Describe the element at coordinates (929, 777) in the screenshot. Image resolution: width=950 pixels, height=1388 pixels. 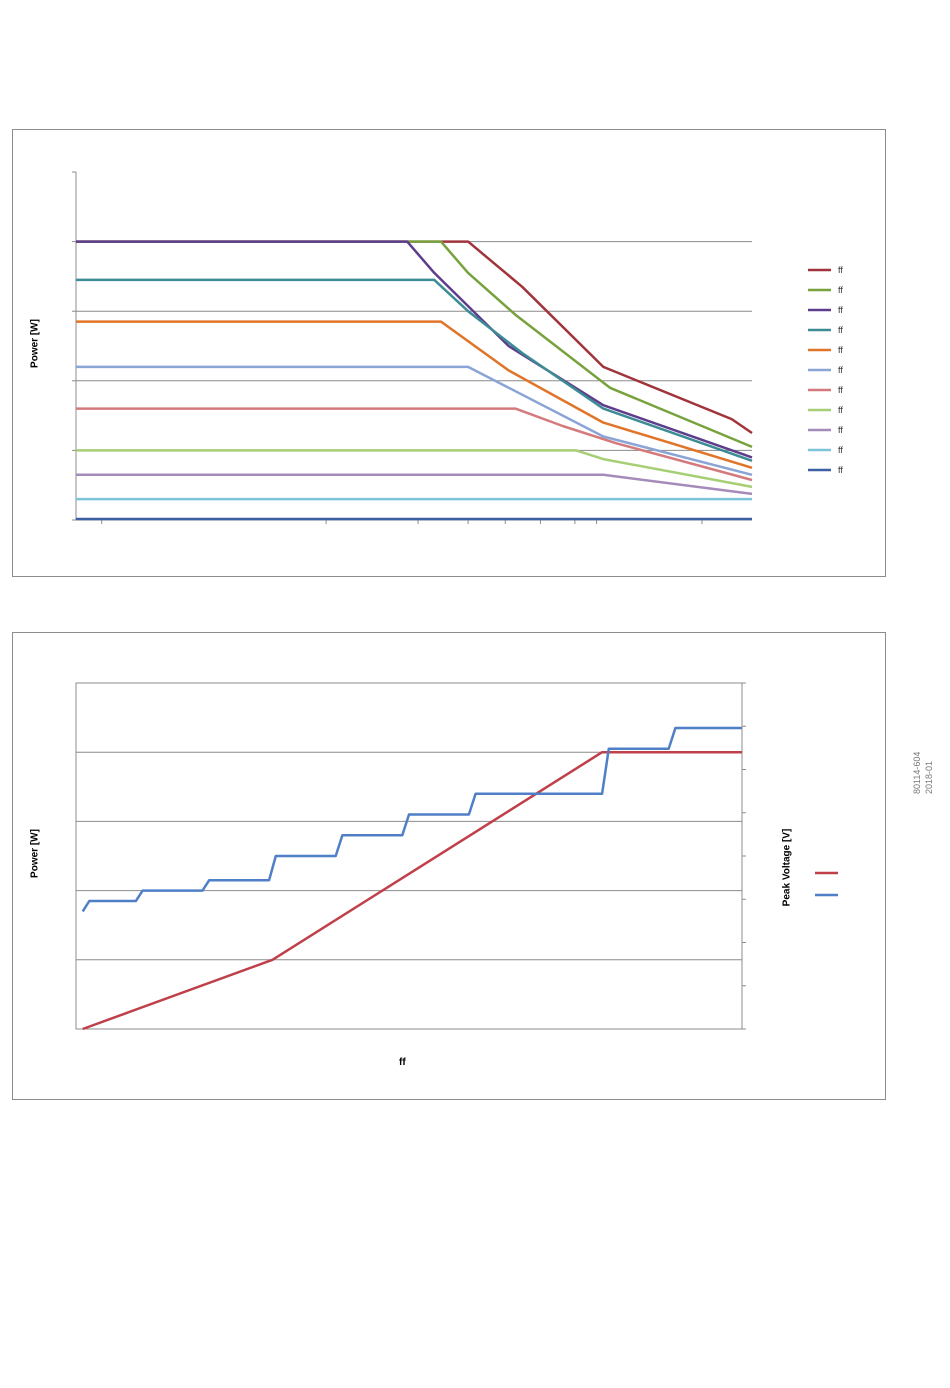
I see `document-date: 2018-01` at that location.